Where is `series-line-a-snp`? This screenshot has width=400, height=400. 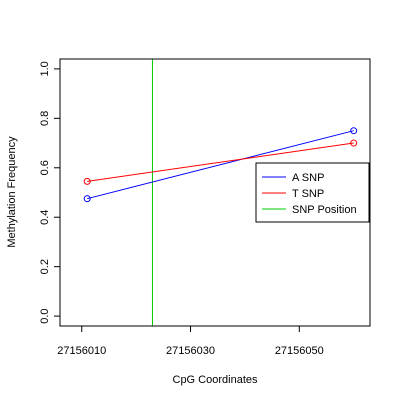
series-line-a-snp is located at coordinates (220, 165).